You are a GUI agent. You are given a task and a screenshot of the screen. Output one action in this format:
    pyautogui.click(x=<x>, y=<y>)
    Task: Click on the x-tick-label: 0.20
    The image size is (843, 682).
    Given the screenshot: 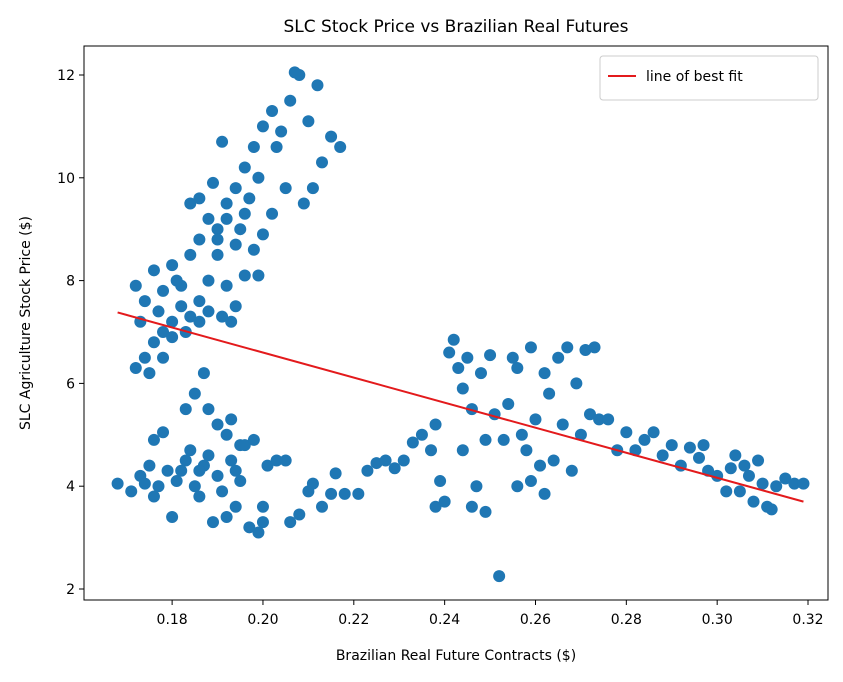 What is the action you would take?
    pyautogui.click(x=262, y=620)
    